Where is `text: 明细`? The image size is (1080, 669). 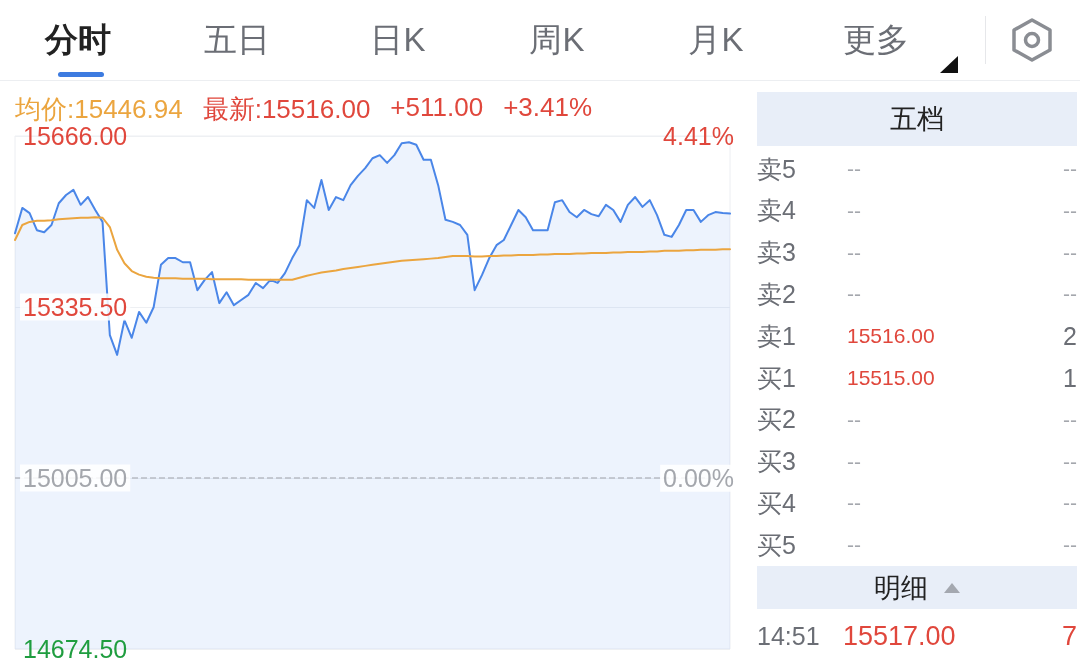 text: 明细 is located at coordinates (901, 588).